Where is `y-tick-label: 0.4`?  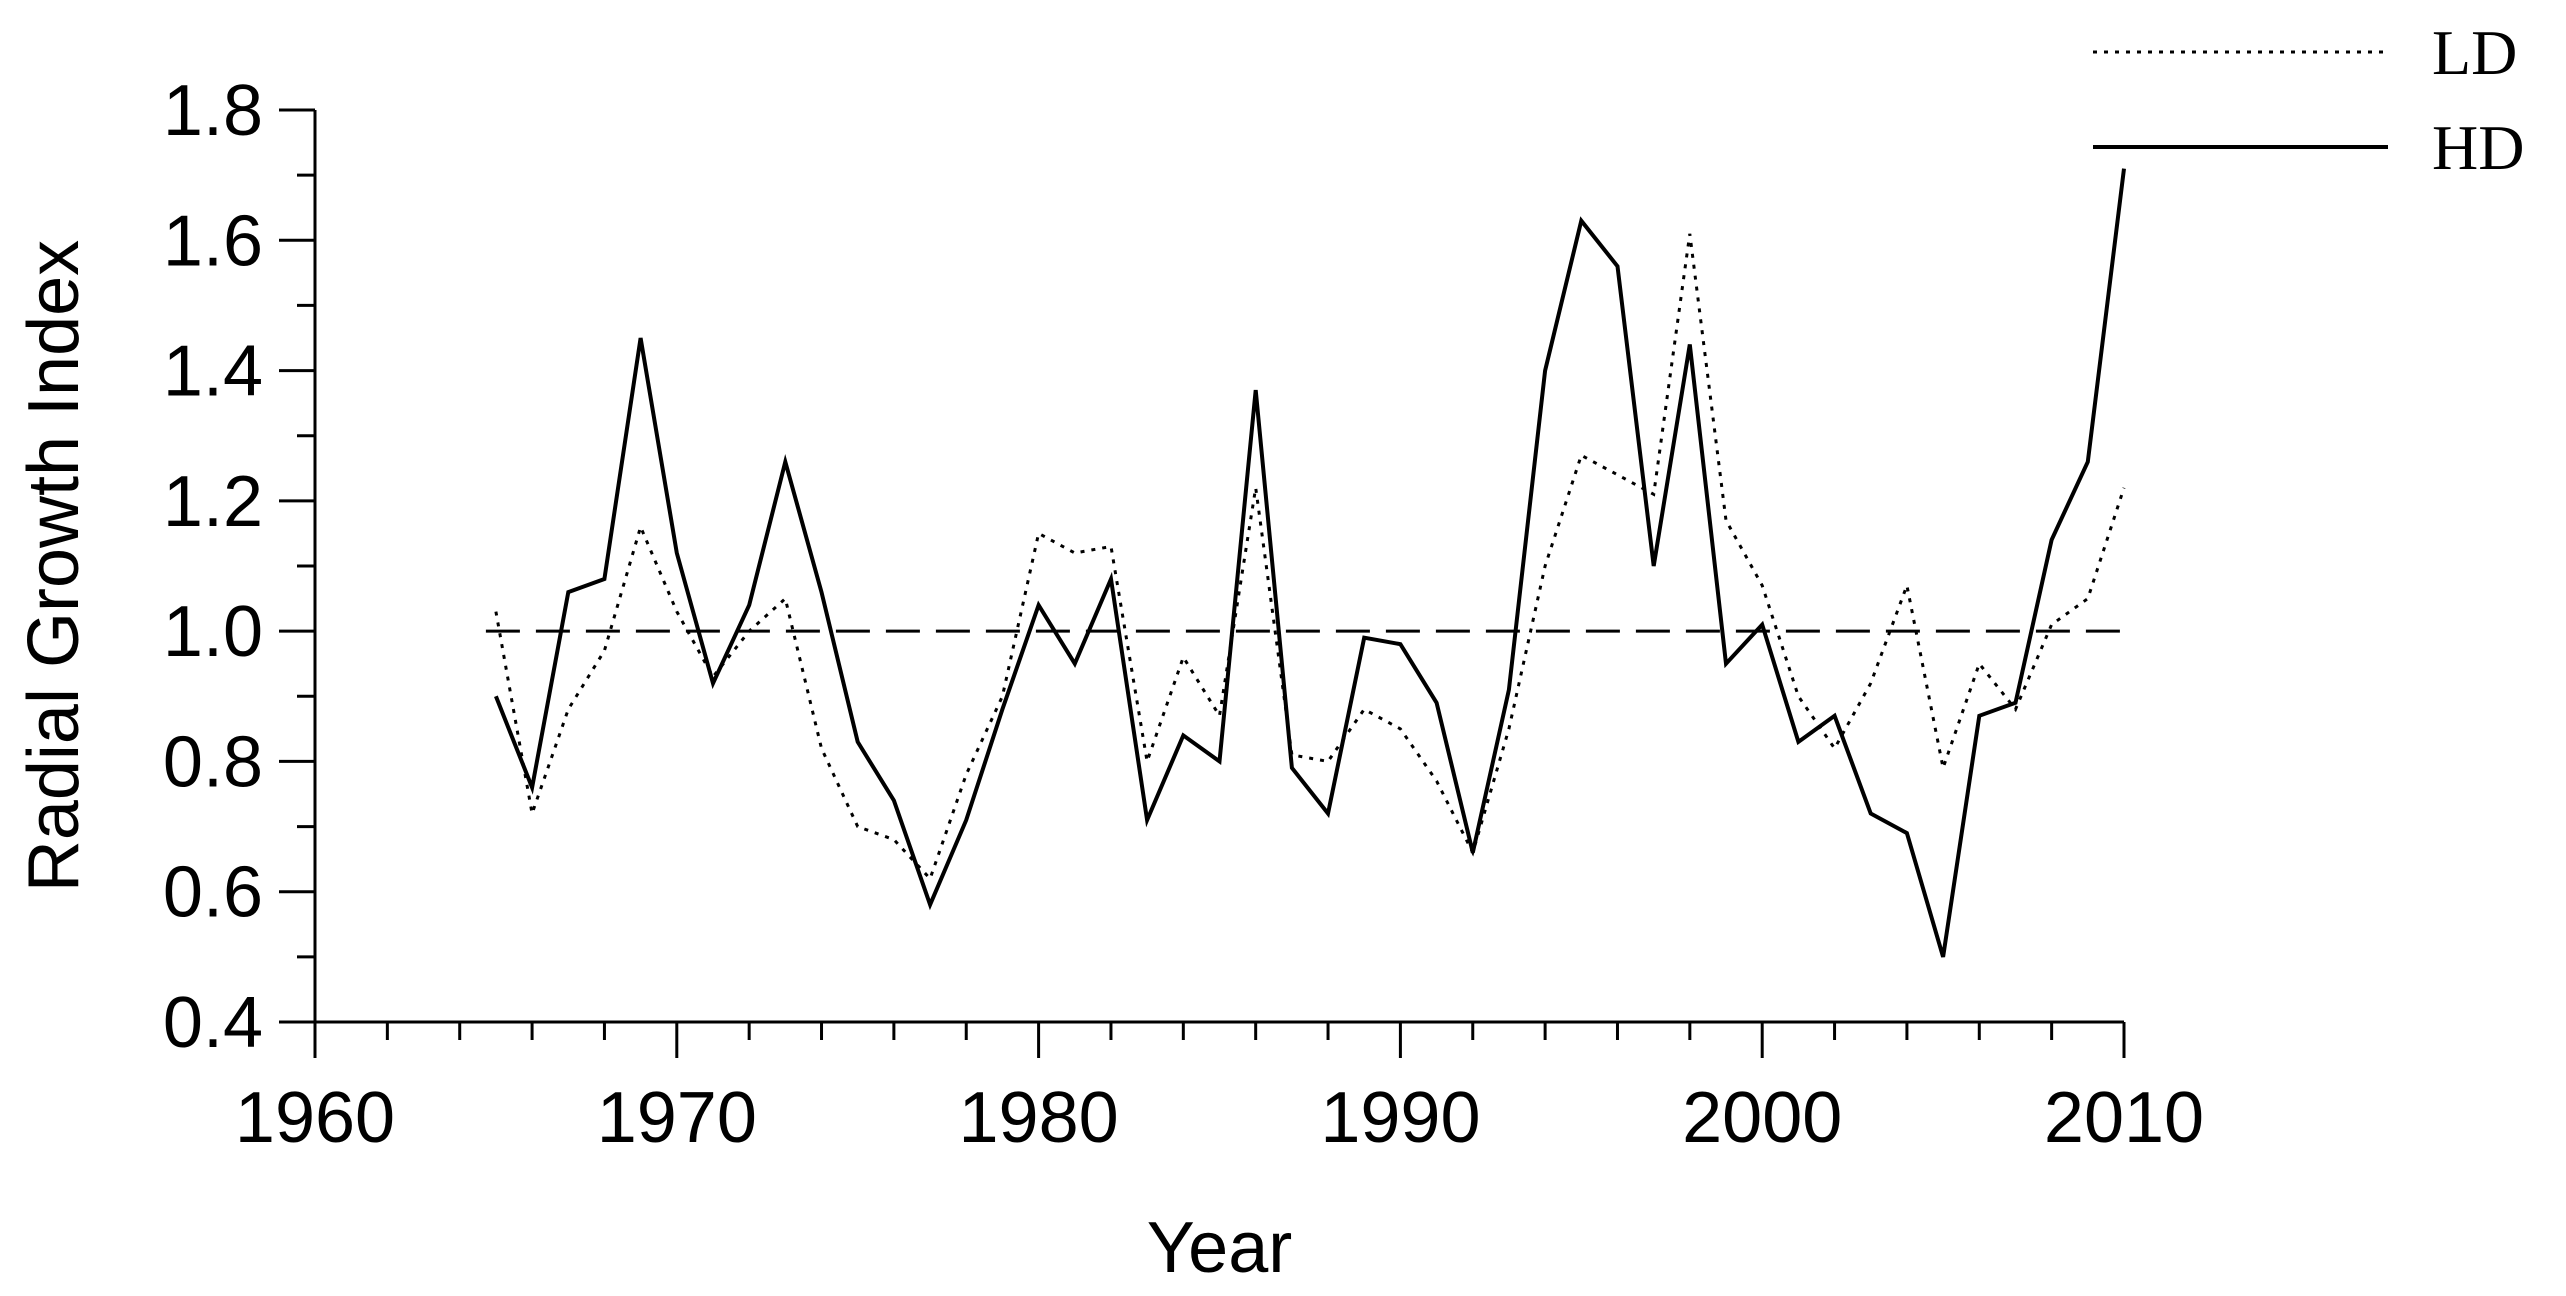
y-tick-label: 0.4 is located at coordinates (213, 1023).